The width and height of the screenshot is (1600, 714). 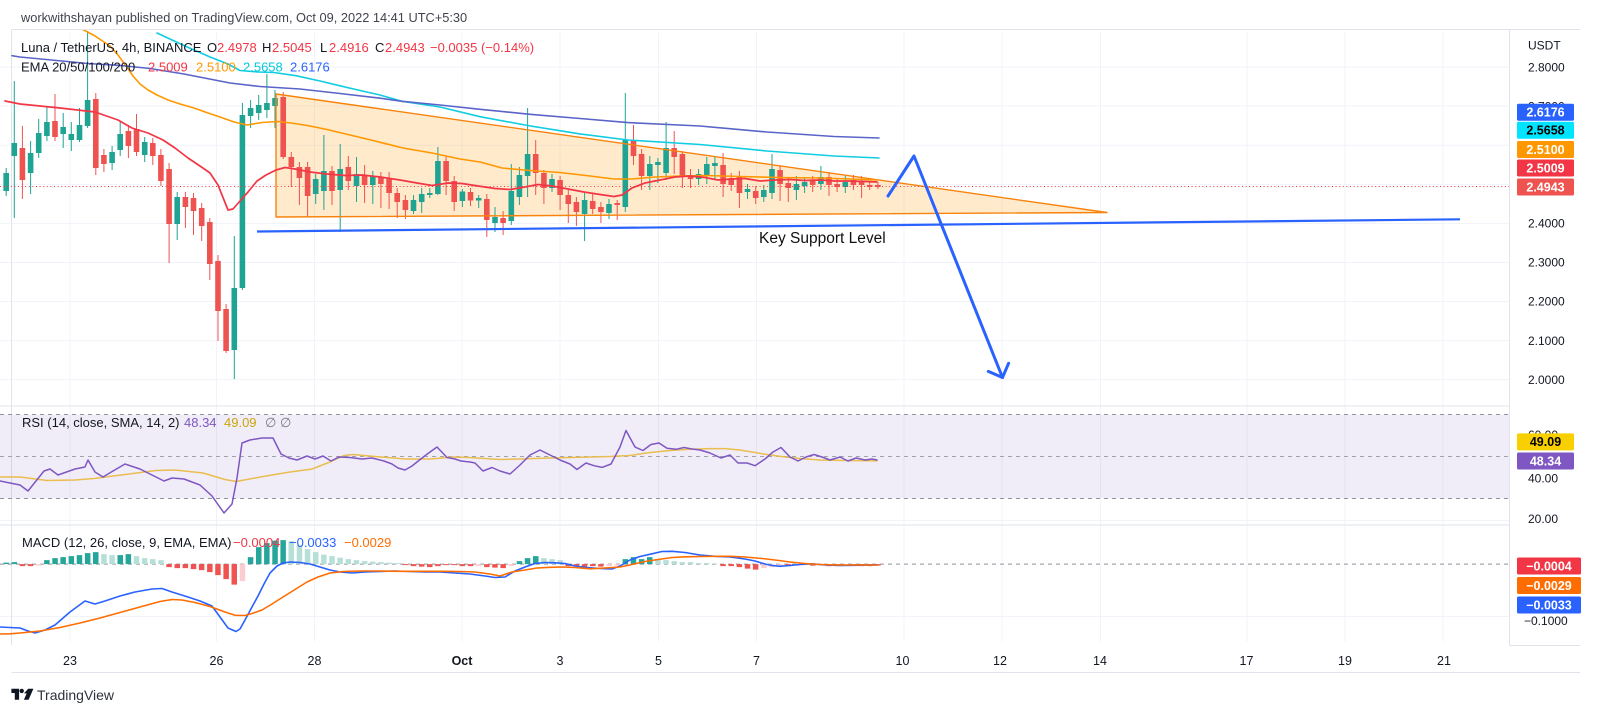 What do you see at coordinates (70, 661) in the screenshot?
I see `svg-text: 23` at bounding box center [70, 661].